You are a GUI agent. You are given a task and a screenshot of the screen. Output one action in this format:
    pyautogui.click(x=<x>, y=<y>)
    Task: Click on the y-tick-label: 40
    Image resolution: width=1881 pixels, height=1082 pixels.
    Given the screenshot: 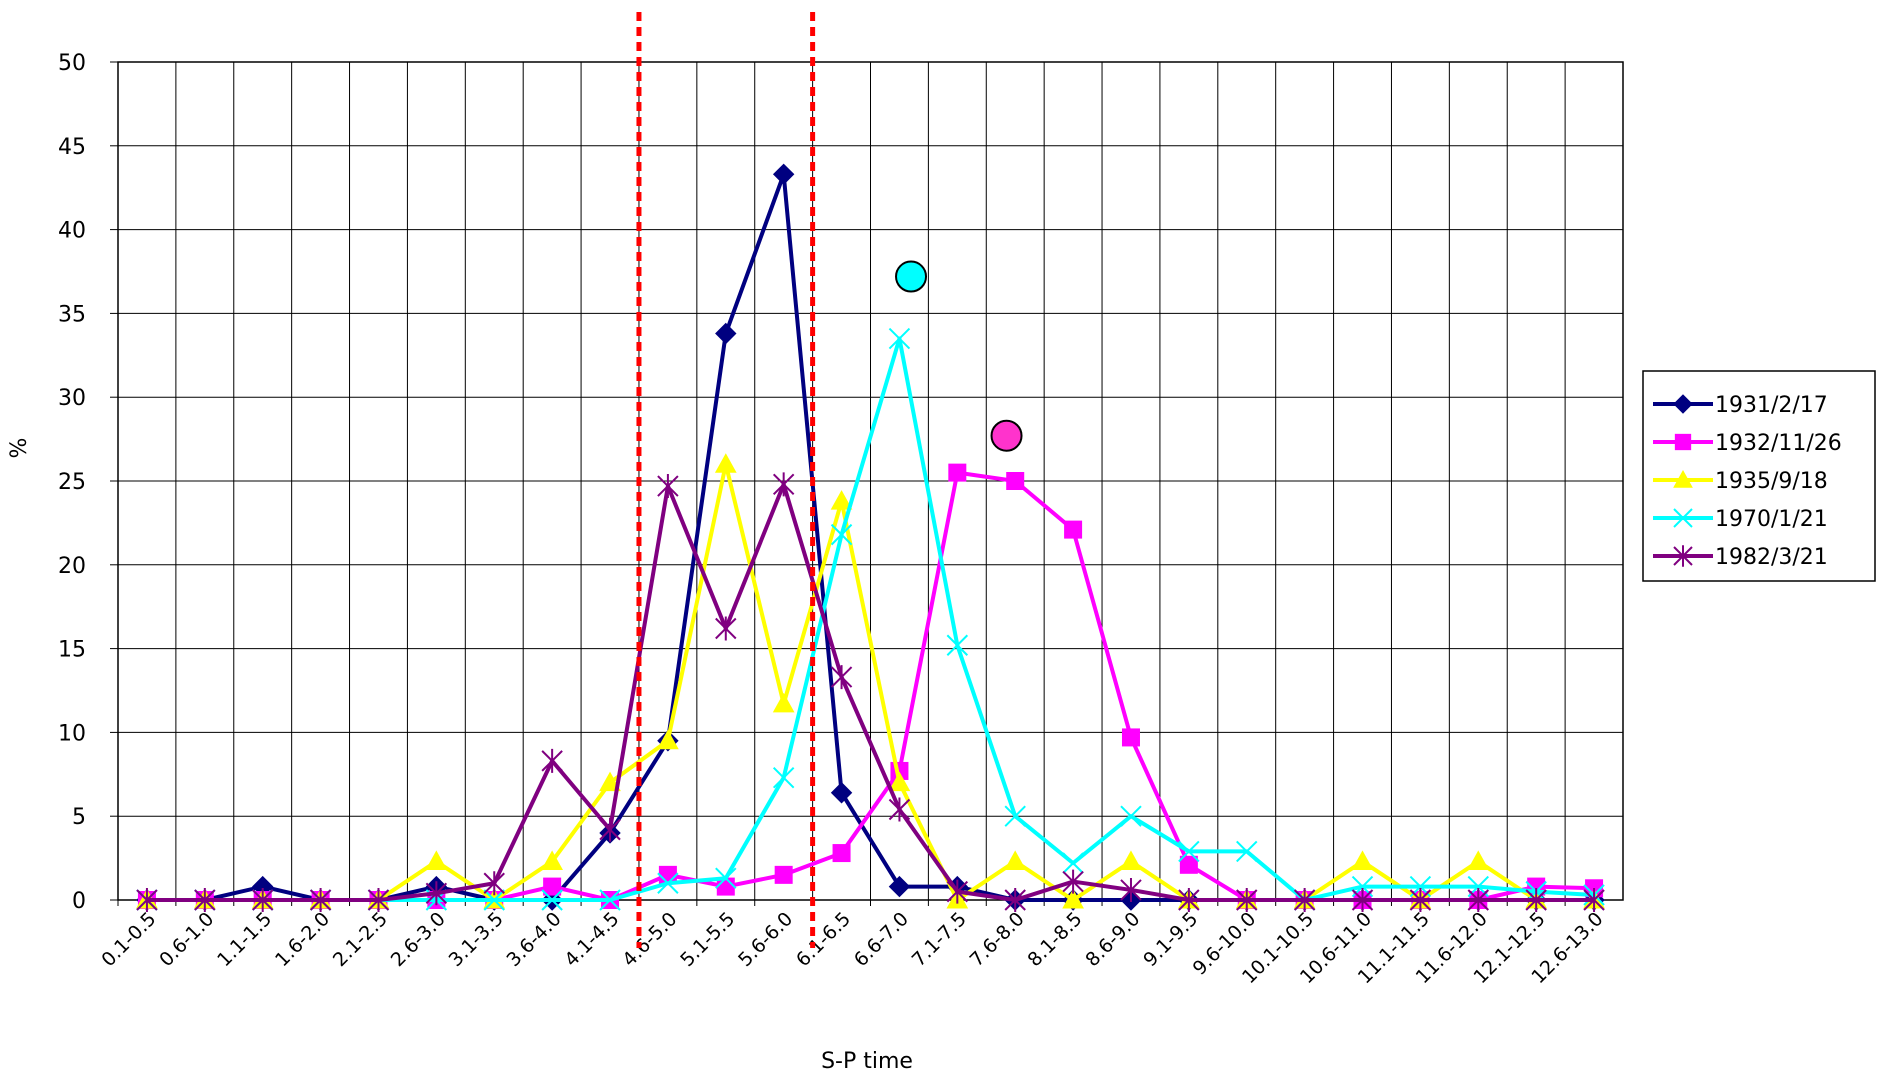 What is the action you would take?
    pyautogui.click(x=72, y=231)
    